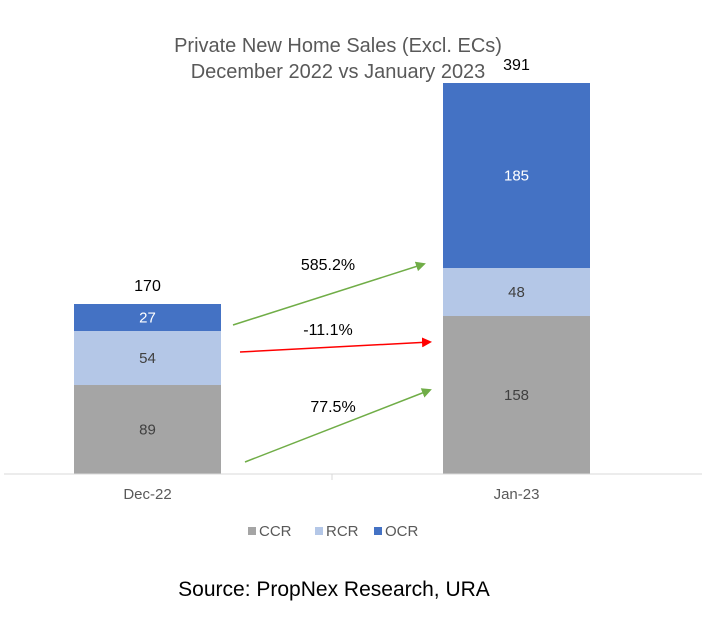 The image size is (727, 634). I want to click on chart-title-line: Private New Home Sales (Excl. ECs), so click(338, 46).